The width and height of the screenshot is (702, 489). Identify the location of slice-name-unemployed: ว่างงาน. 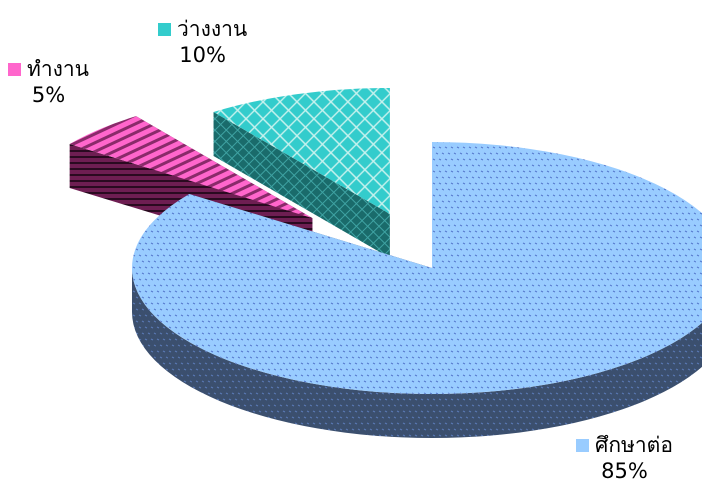
(212, 29).